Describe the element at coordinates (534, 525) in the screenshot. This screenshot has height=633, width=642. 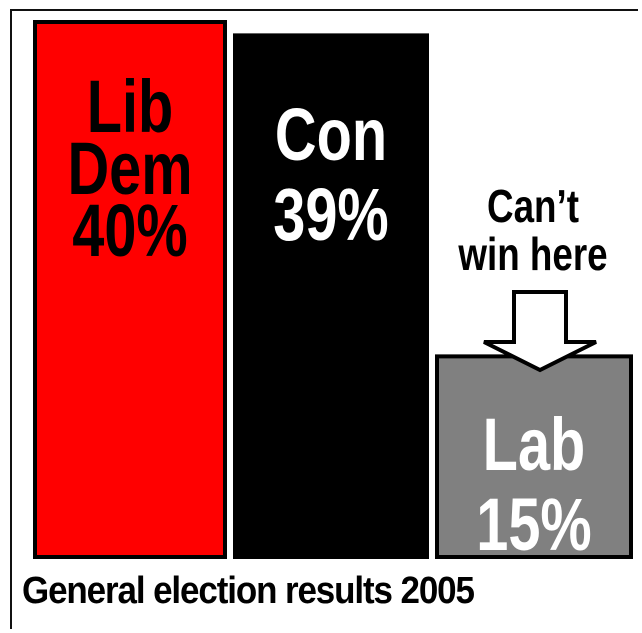
I see `bar-label-lab-1: 15%` at that location.